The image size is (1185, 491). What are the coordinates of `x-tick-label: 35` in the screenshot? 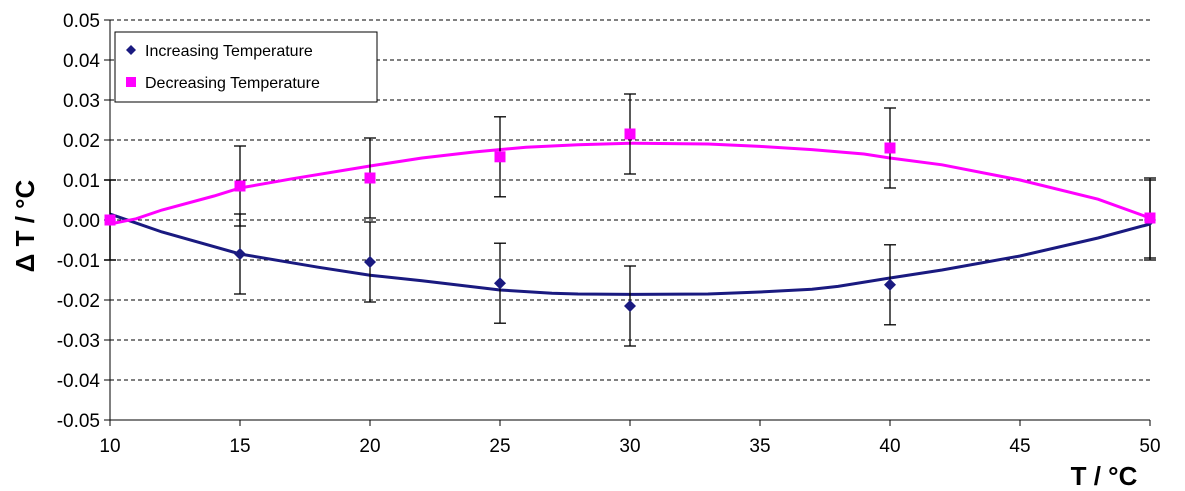 It's located at (759, 446).